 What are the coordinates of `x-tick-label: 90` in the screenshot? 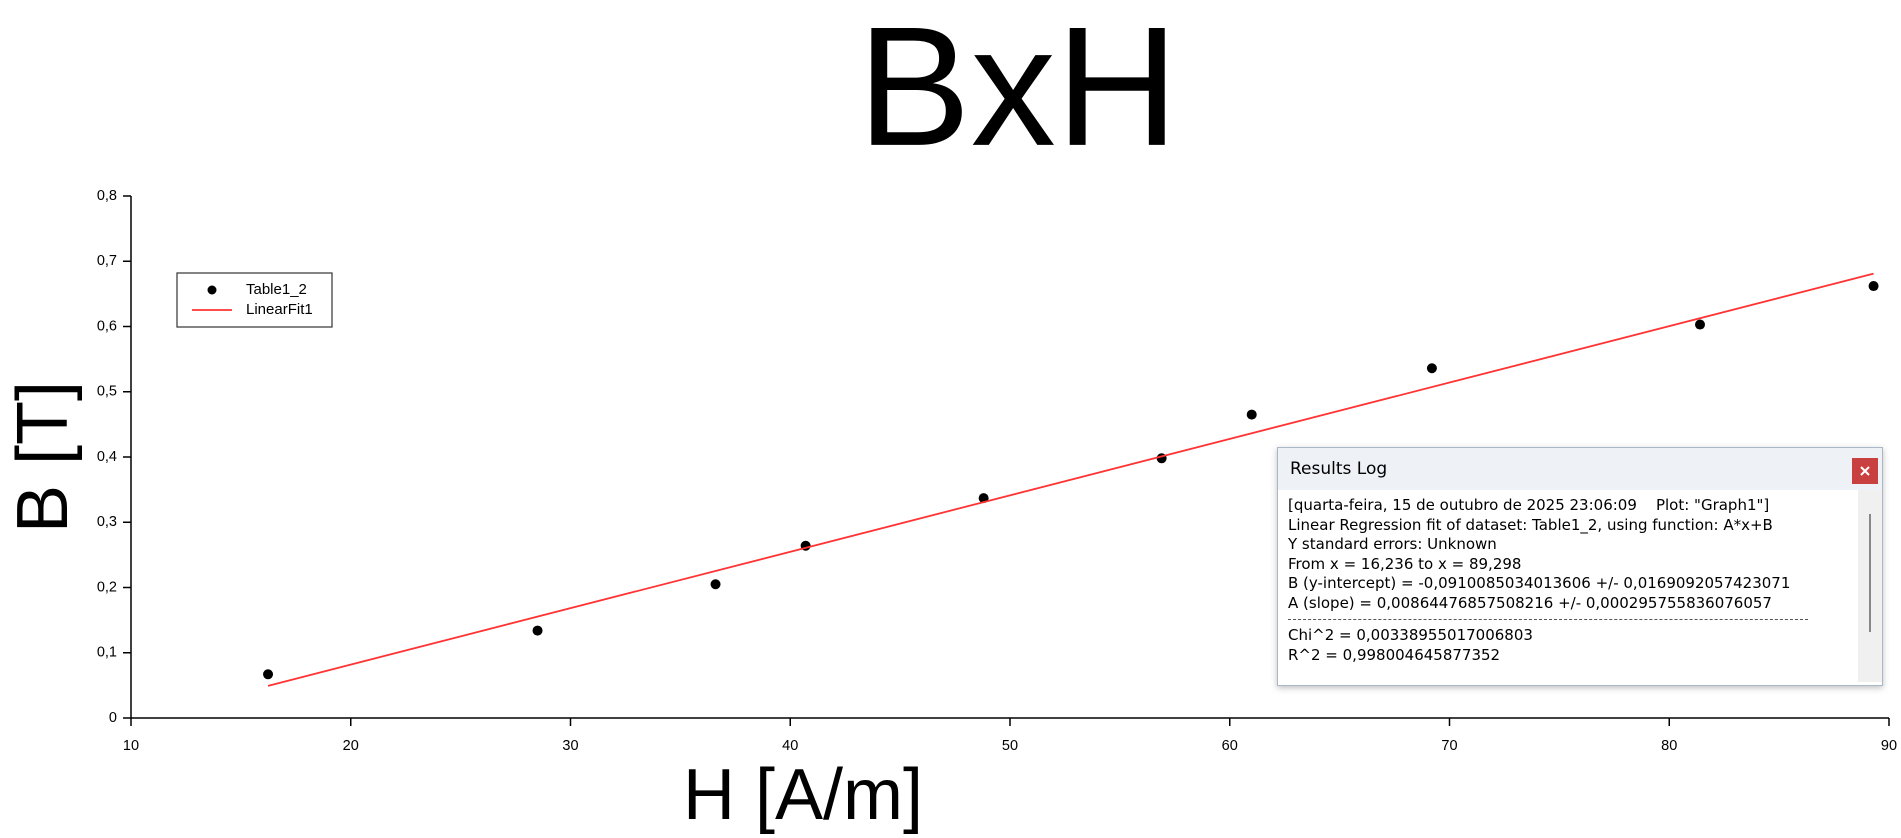 It's located at (1889, 746).